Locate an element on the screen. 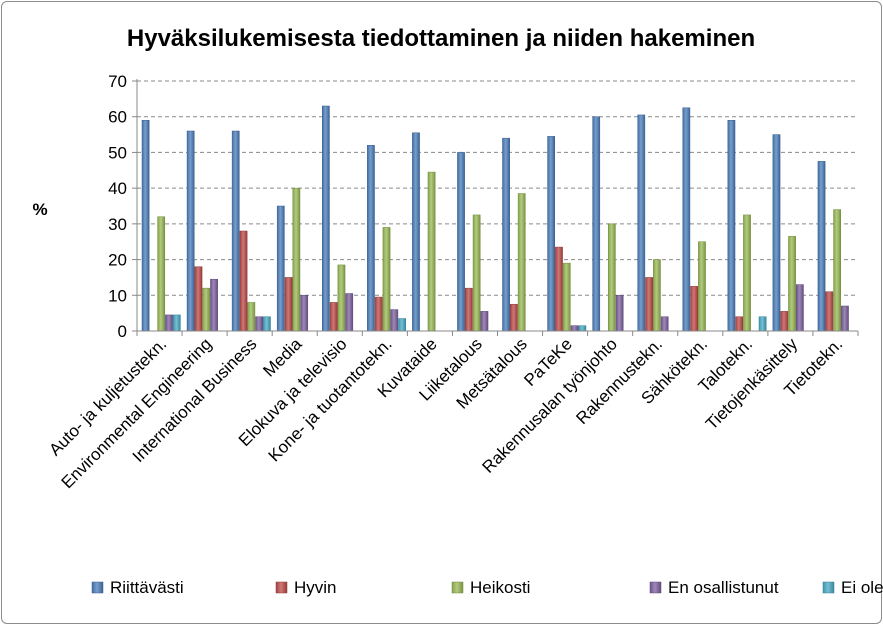  bar-ei-ole-jarjestetty-pateke is located at coordinates (582, 328).